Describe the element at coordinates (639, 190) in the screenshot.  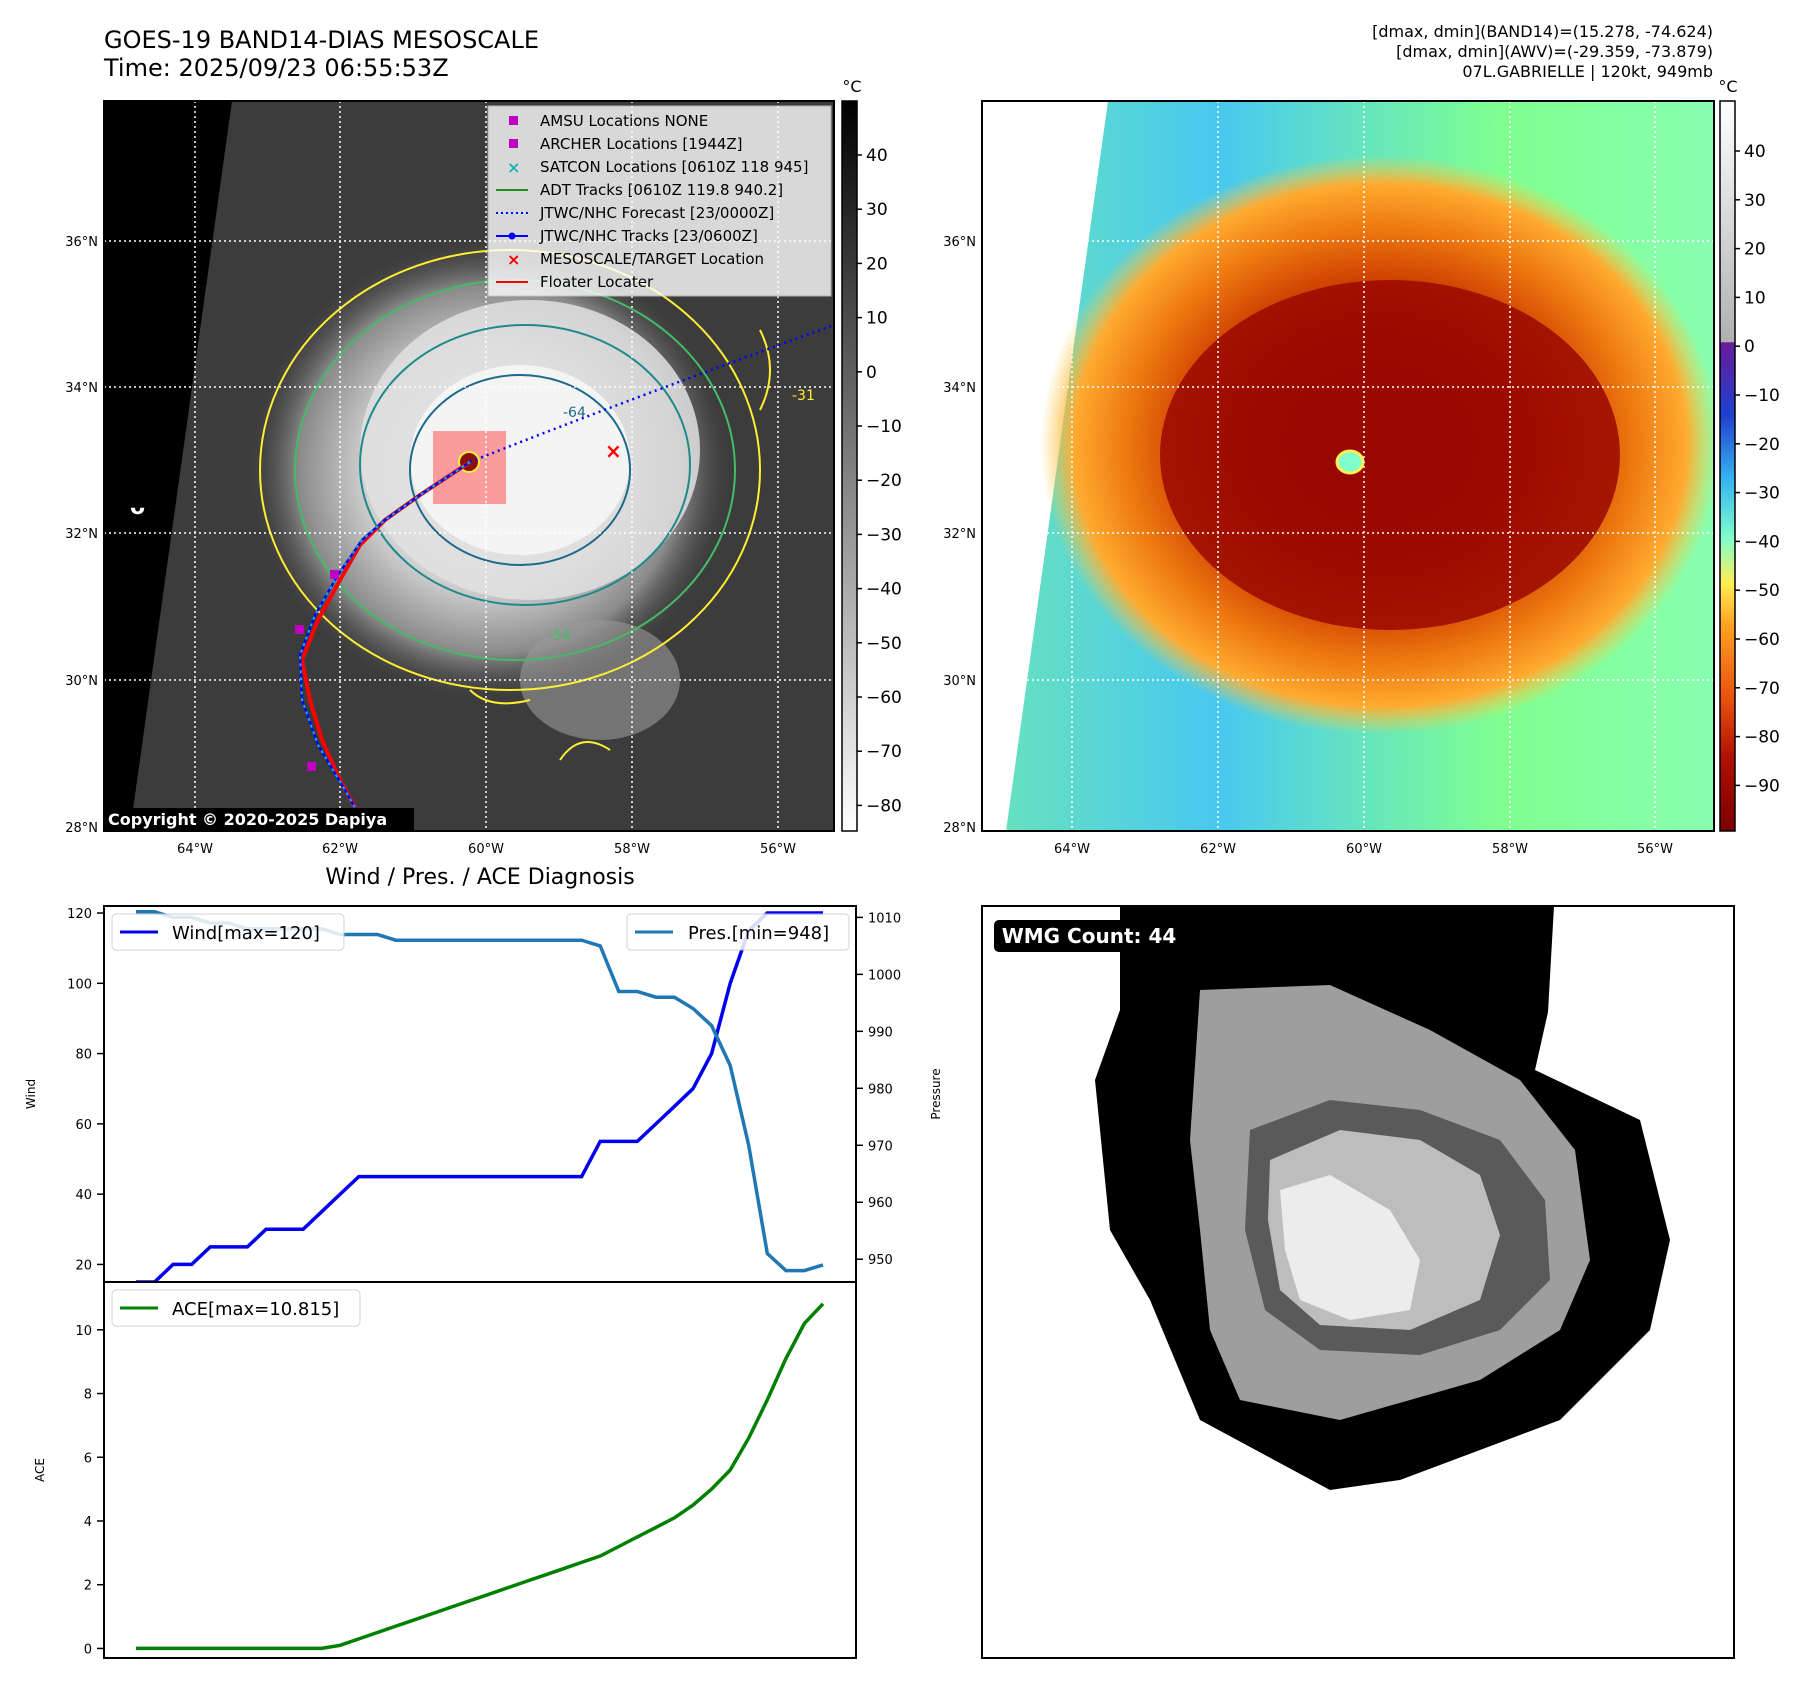
I see `legend-item: ADT Tracks [0610Z 119.8 940.2]` at that location.